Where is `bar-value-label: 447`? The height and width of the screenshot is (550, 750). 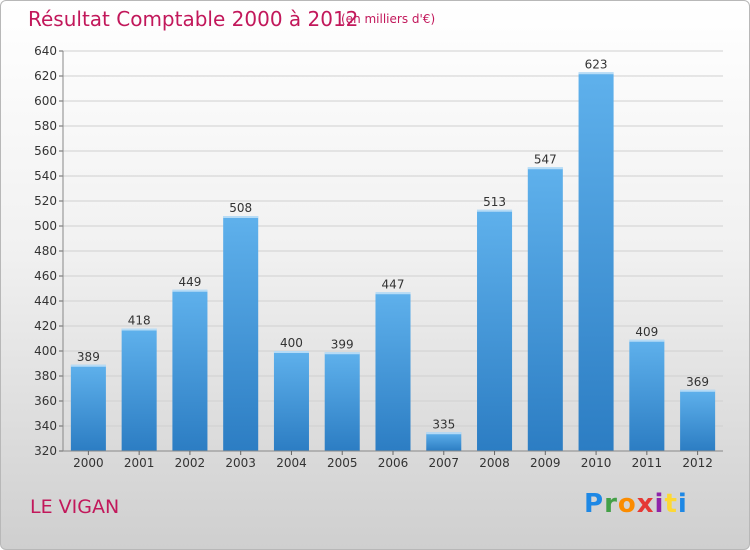
bar-value-label: 447 is located at coordinates (393, 284).